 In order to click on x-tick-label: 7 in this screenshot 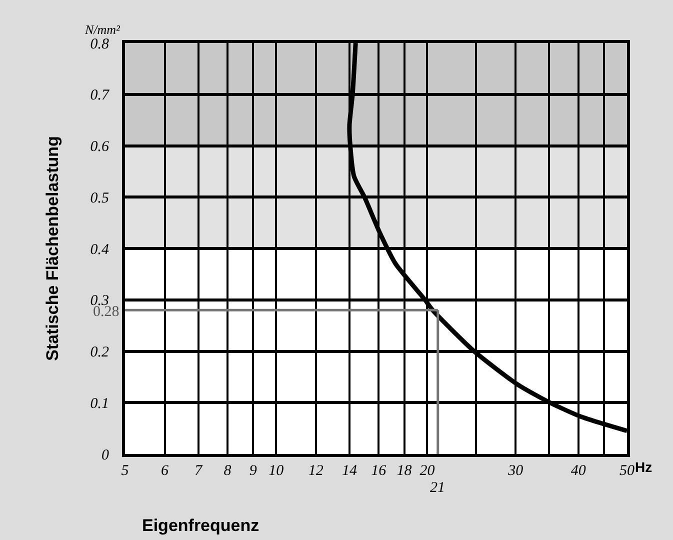, I will do `click(199, 471)`.